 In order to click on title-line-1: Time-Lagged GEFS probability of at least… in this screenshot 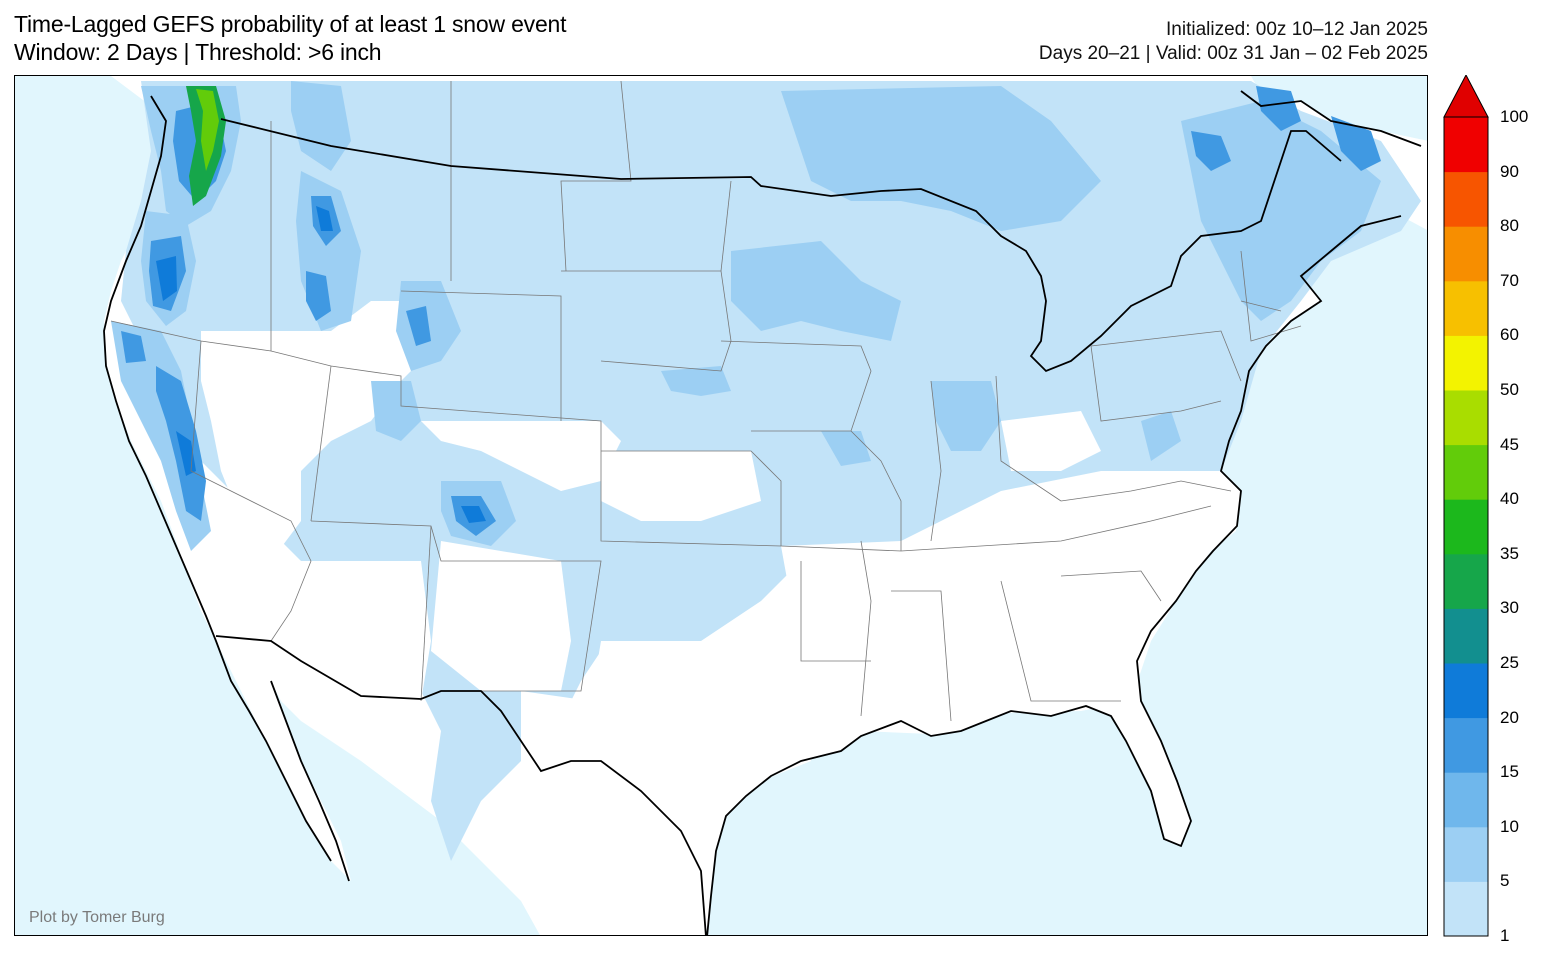, I will do `click(290, 24)`.